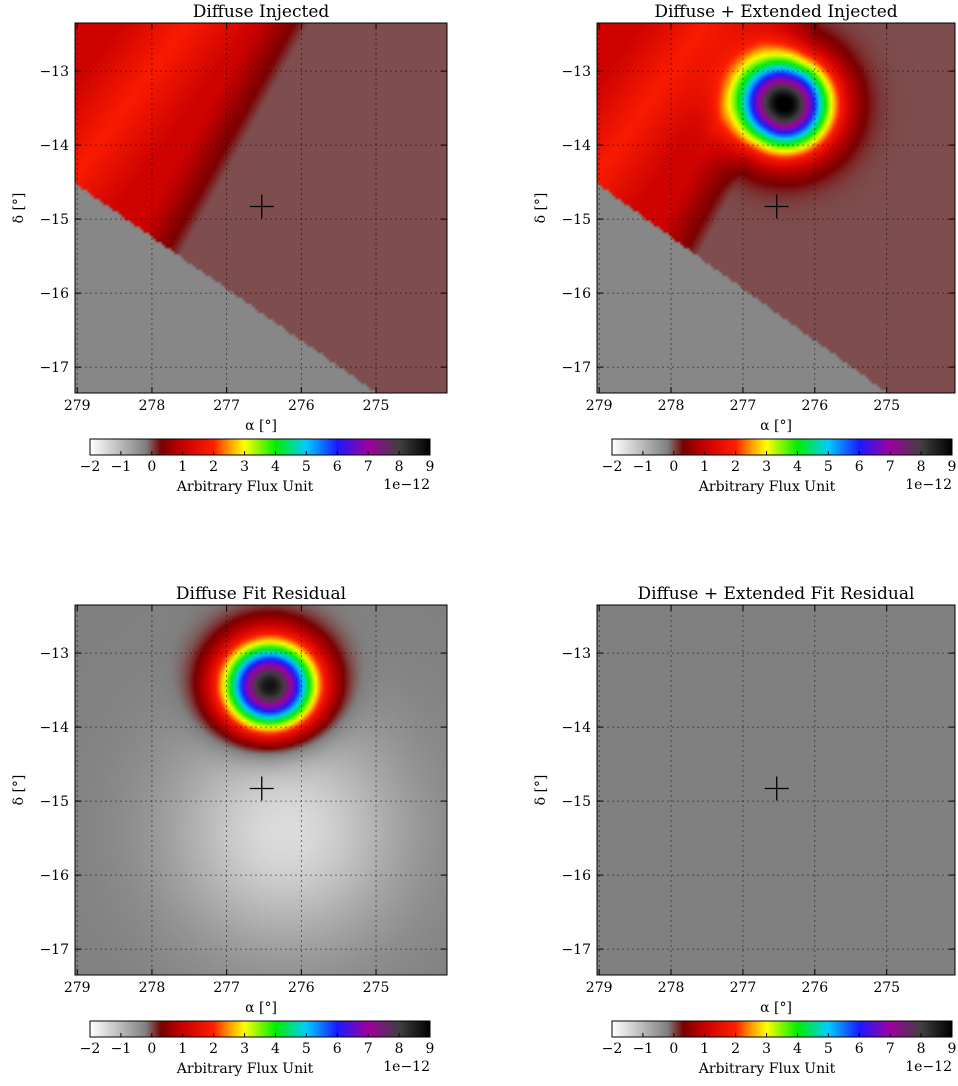 The height and width of the screenshot is (1086, 958). What do you see at coordinates (261, 594) in the screenshot?
I see `panel-title: Diffuse Fit Residual` at bounding box center [261, 594].